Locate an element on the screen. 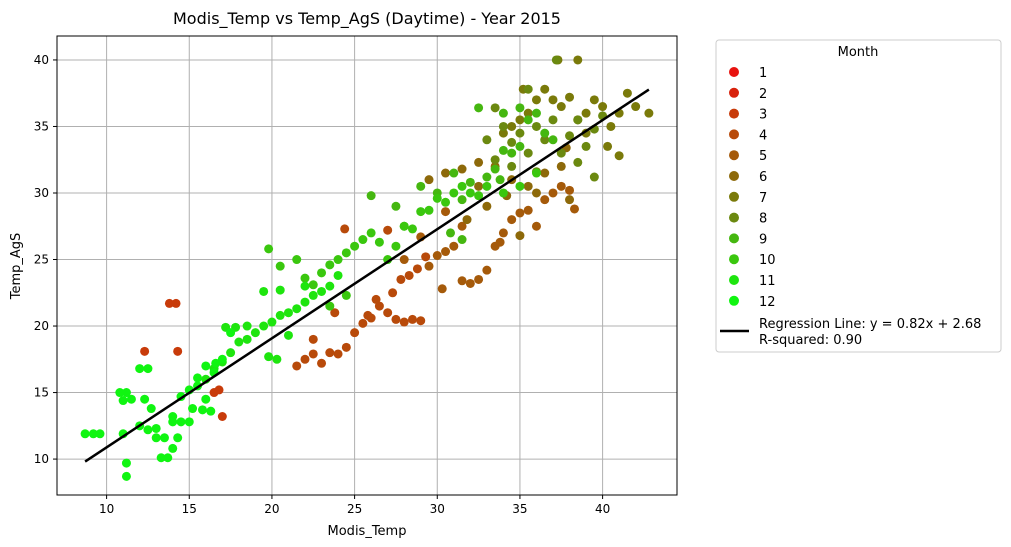 The height and width of the screenshot is (547, 1011). legend-regression-label: Regression Line: y = 0.82x + 2.68 is located at coordinates (870, 324).